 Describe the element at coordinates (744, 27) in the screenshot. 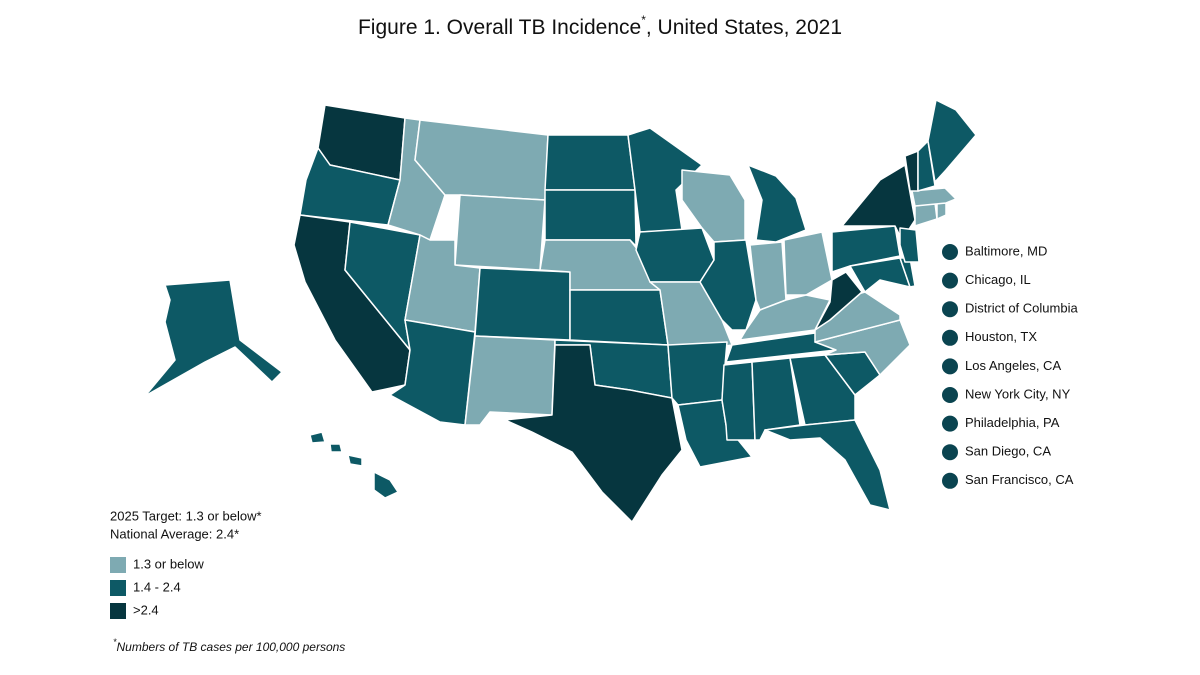

I see `title-rest: , United States, 2021` at that location.